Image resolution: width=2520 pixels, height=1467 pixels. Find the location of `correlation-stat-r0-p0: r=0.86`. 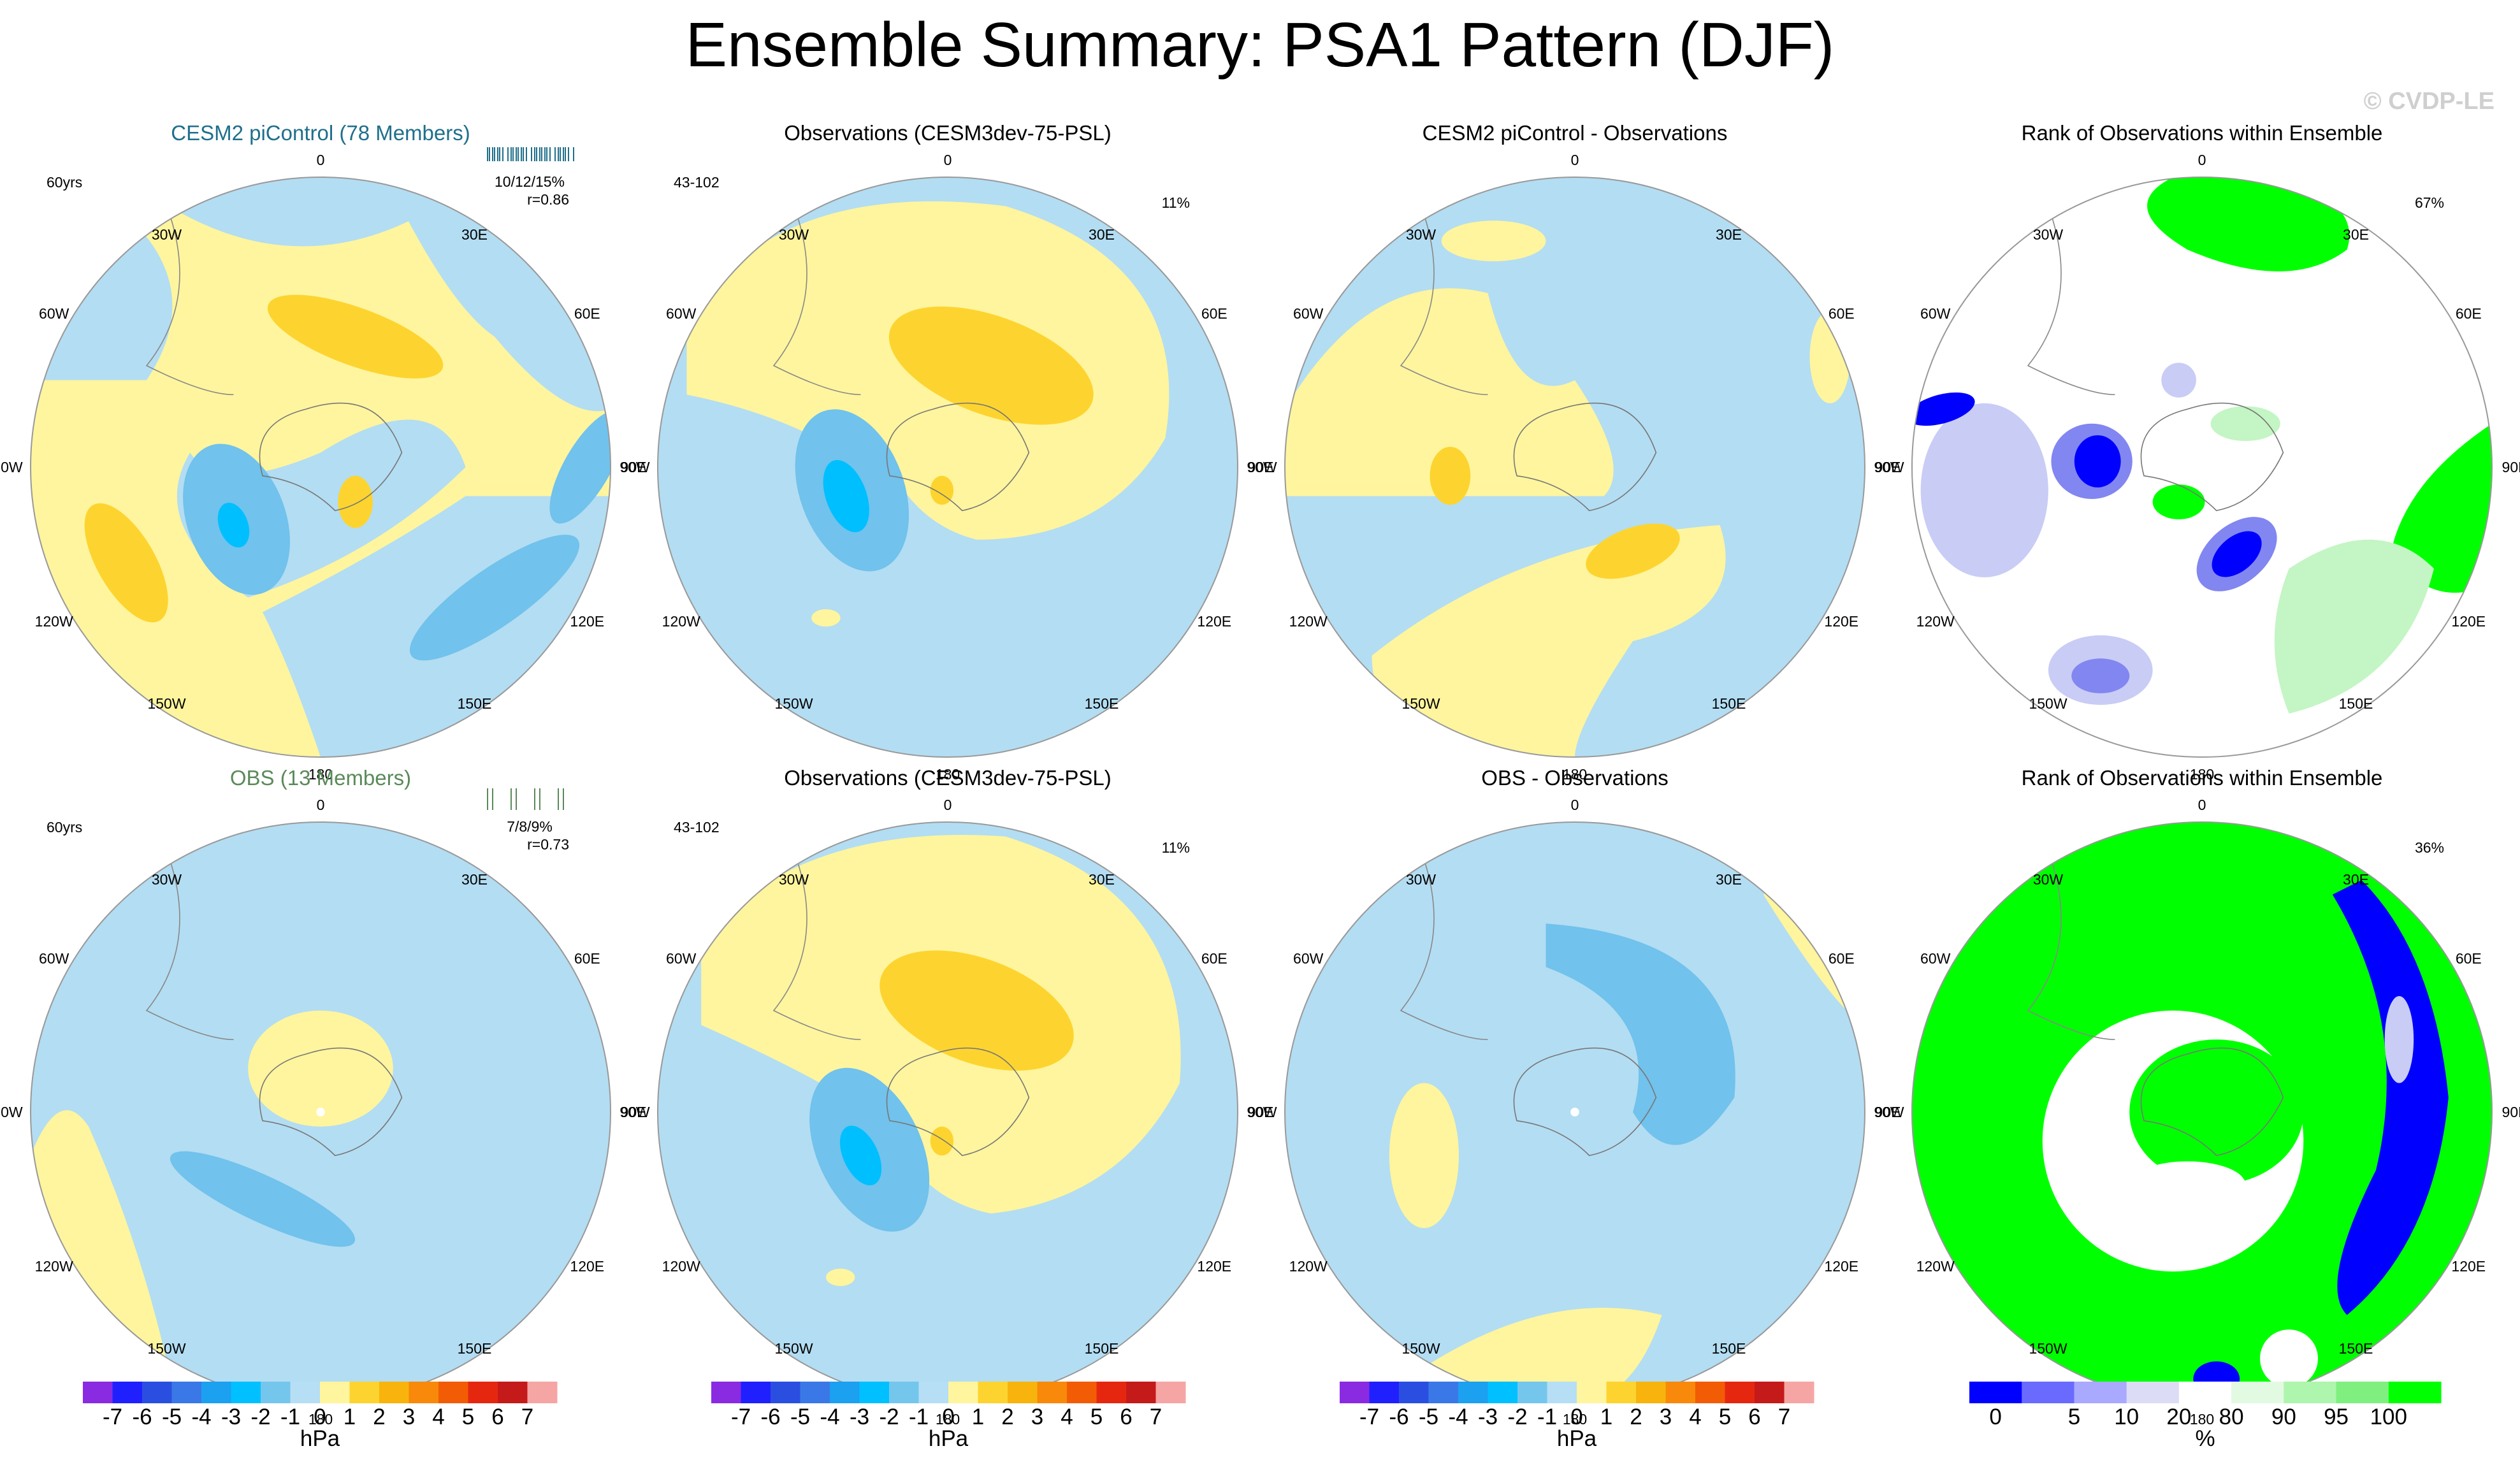

correlation-stat-r0-p0: r=0.86 is located at coordinates (548, 199).